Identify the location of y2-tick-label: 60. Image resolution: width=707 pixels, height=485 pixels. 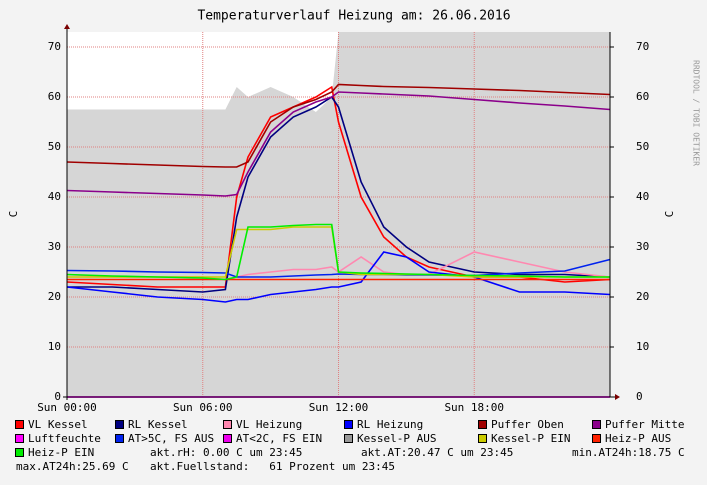
(642, 96).